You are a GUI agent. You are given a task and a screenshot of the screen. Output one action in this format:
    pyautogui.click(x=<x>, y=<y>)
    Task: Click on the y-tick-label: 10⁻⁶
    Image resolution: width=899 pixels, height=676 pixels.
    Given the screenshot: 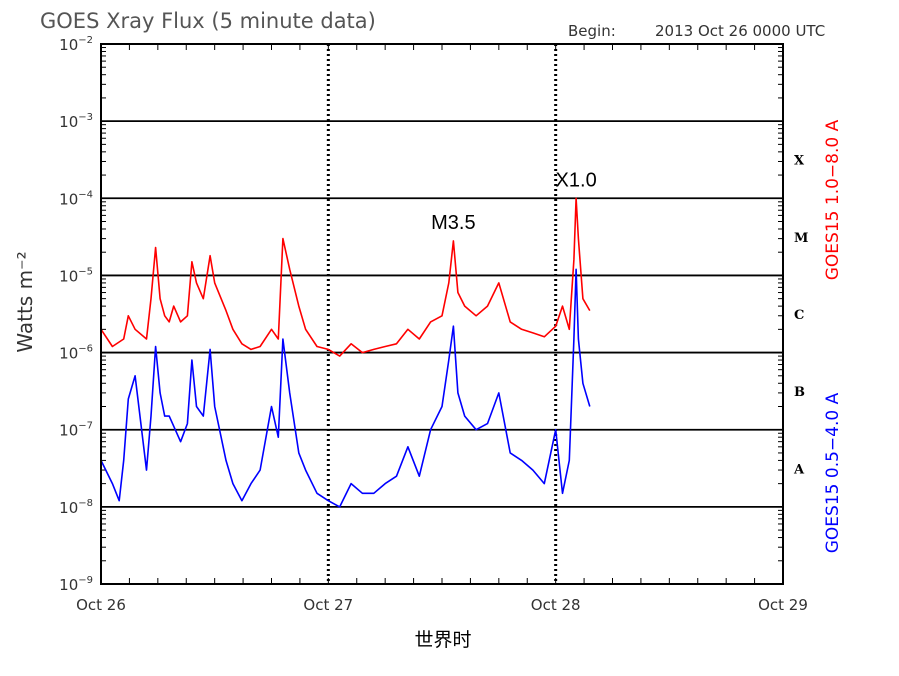 What is the action you would take?
    pyautogui.click(x=76, y=353)
    